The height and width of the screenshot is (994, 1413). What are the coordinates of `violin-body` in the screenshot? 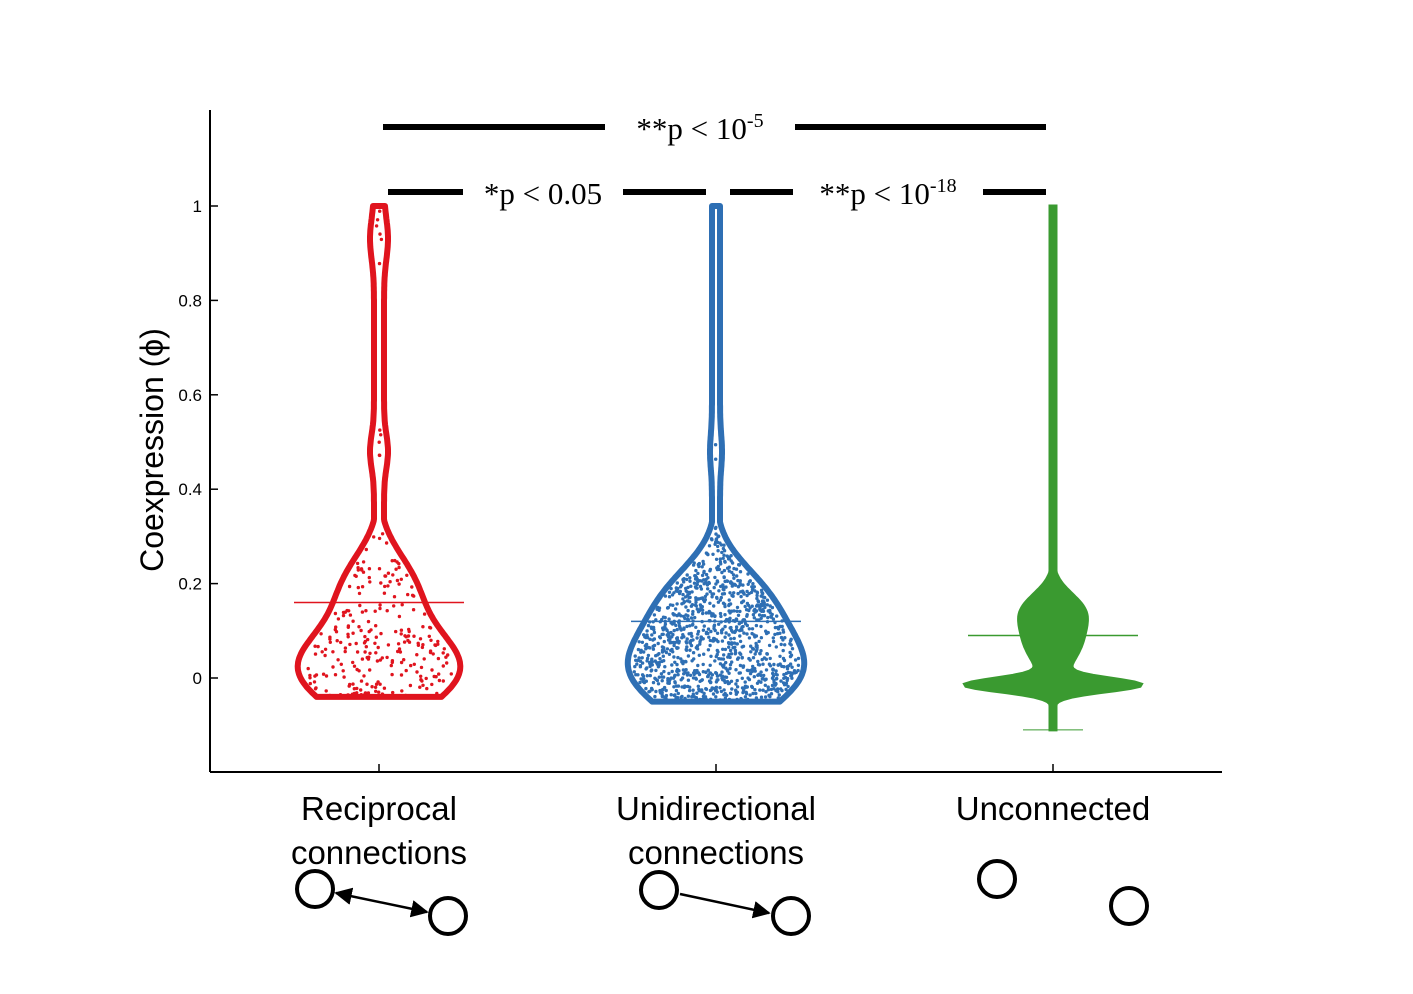 It's located at (1053, 468).